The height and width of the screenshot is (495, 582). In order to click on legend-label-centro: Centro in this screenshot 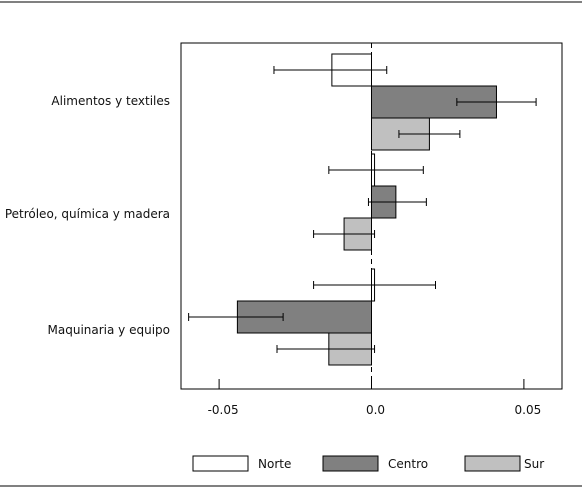, I will do `click(408, 464)`.